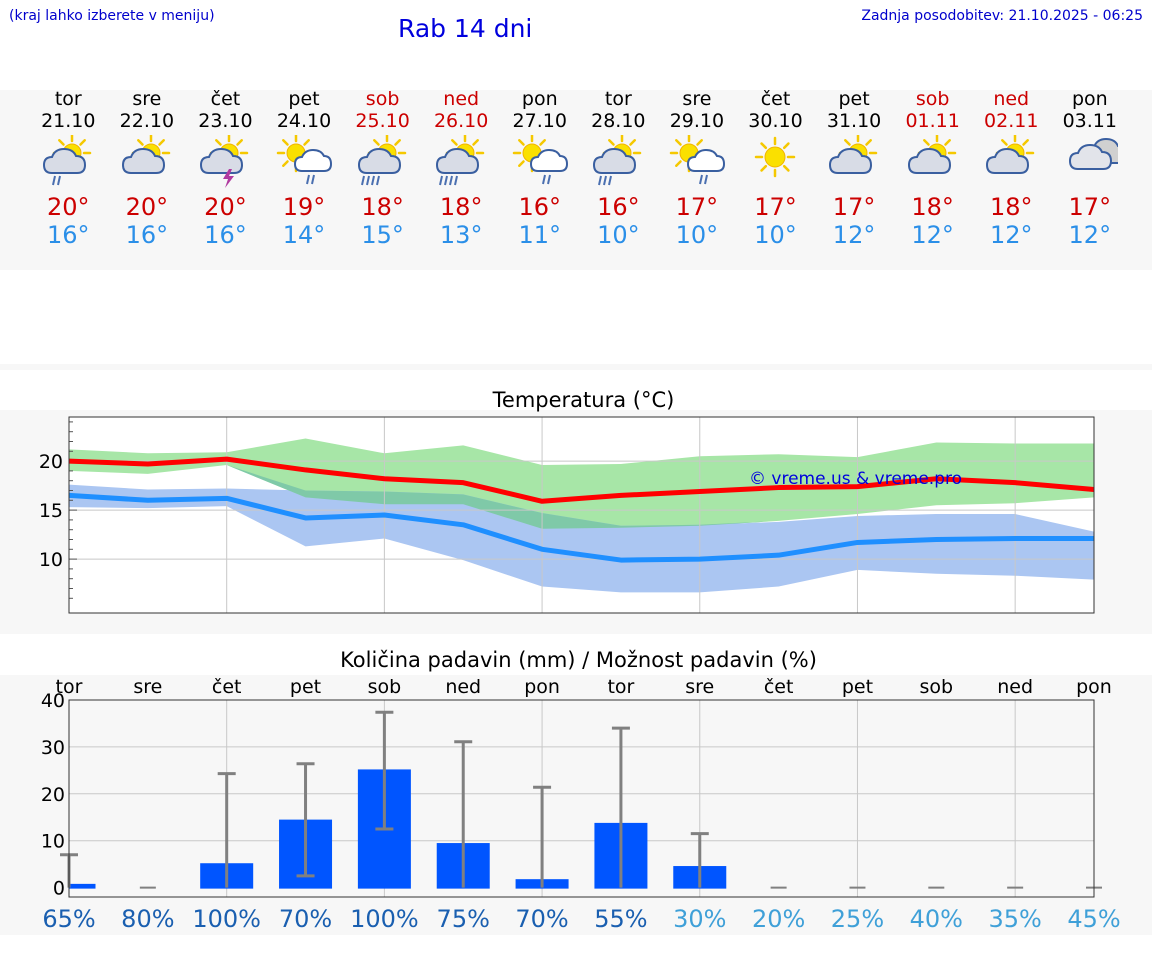 The image size is (1152, 975). What do you see at coordinates (461, 235) in the screenshot?
I see `min-temperature: 13°` at bounding box center [461, 235].